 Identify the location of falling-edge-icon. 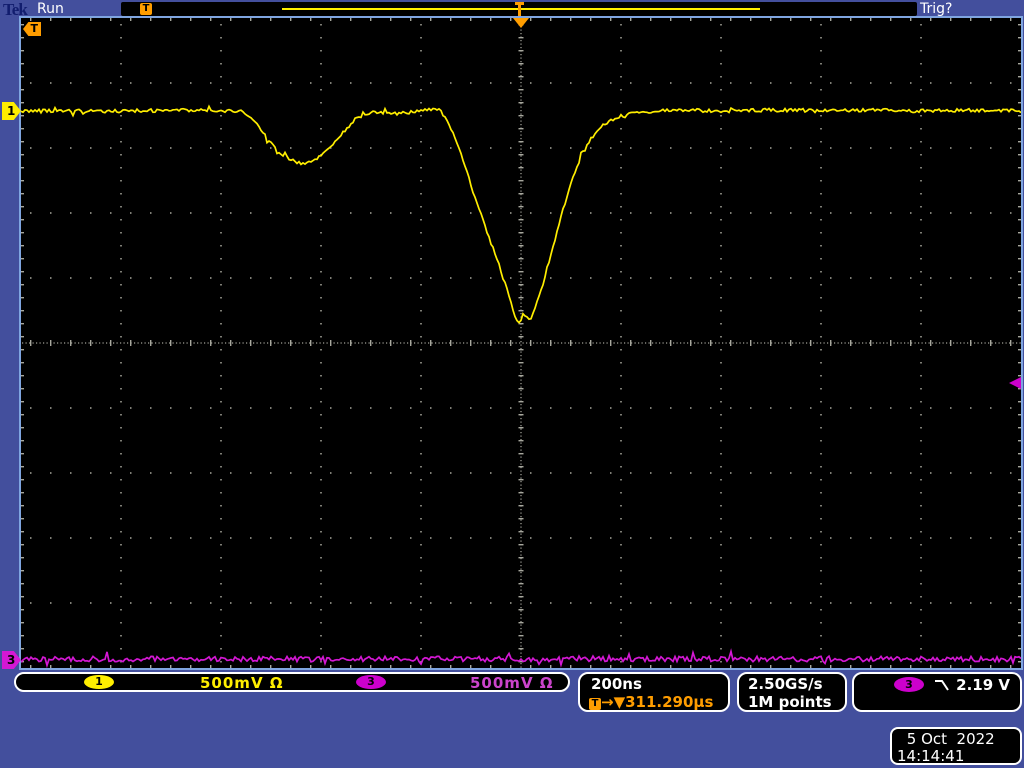
(942, 685).